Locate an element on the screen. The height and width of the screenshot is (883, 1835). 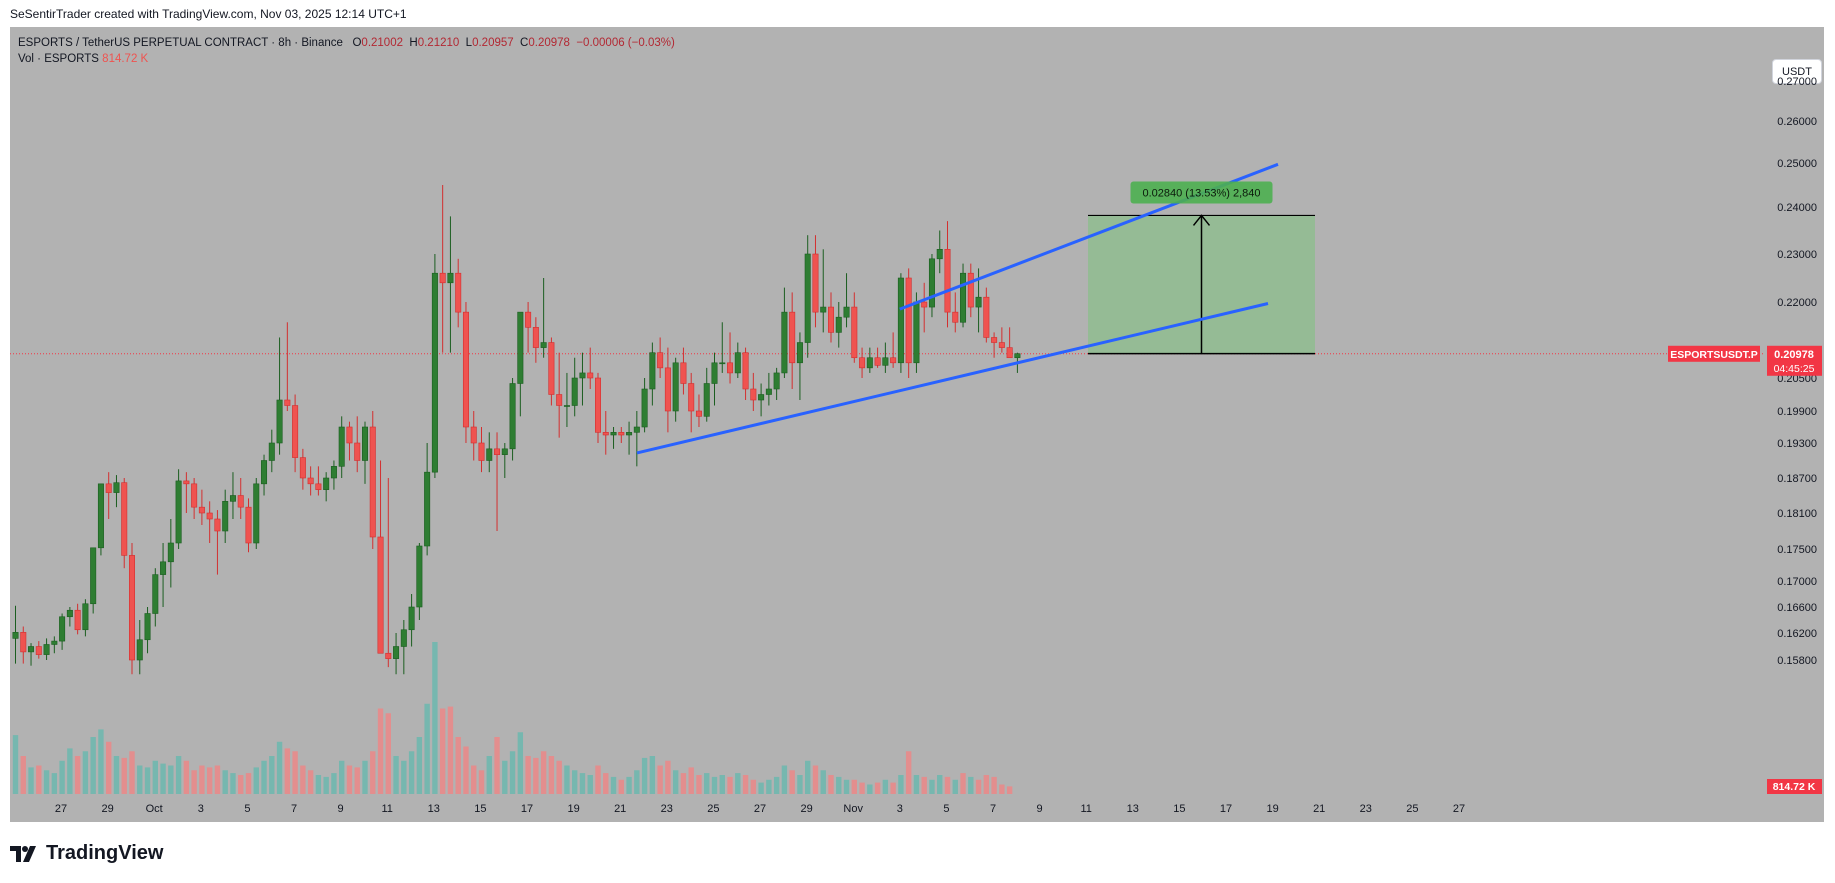
price-tick-label: 0.16200 is located at coordinates (1797, 634).